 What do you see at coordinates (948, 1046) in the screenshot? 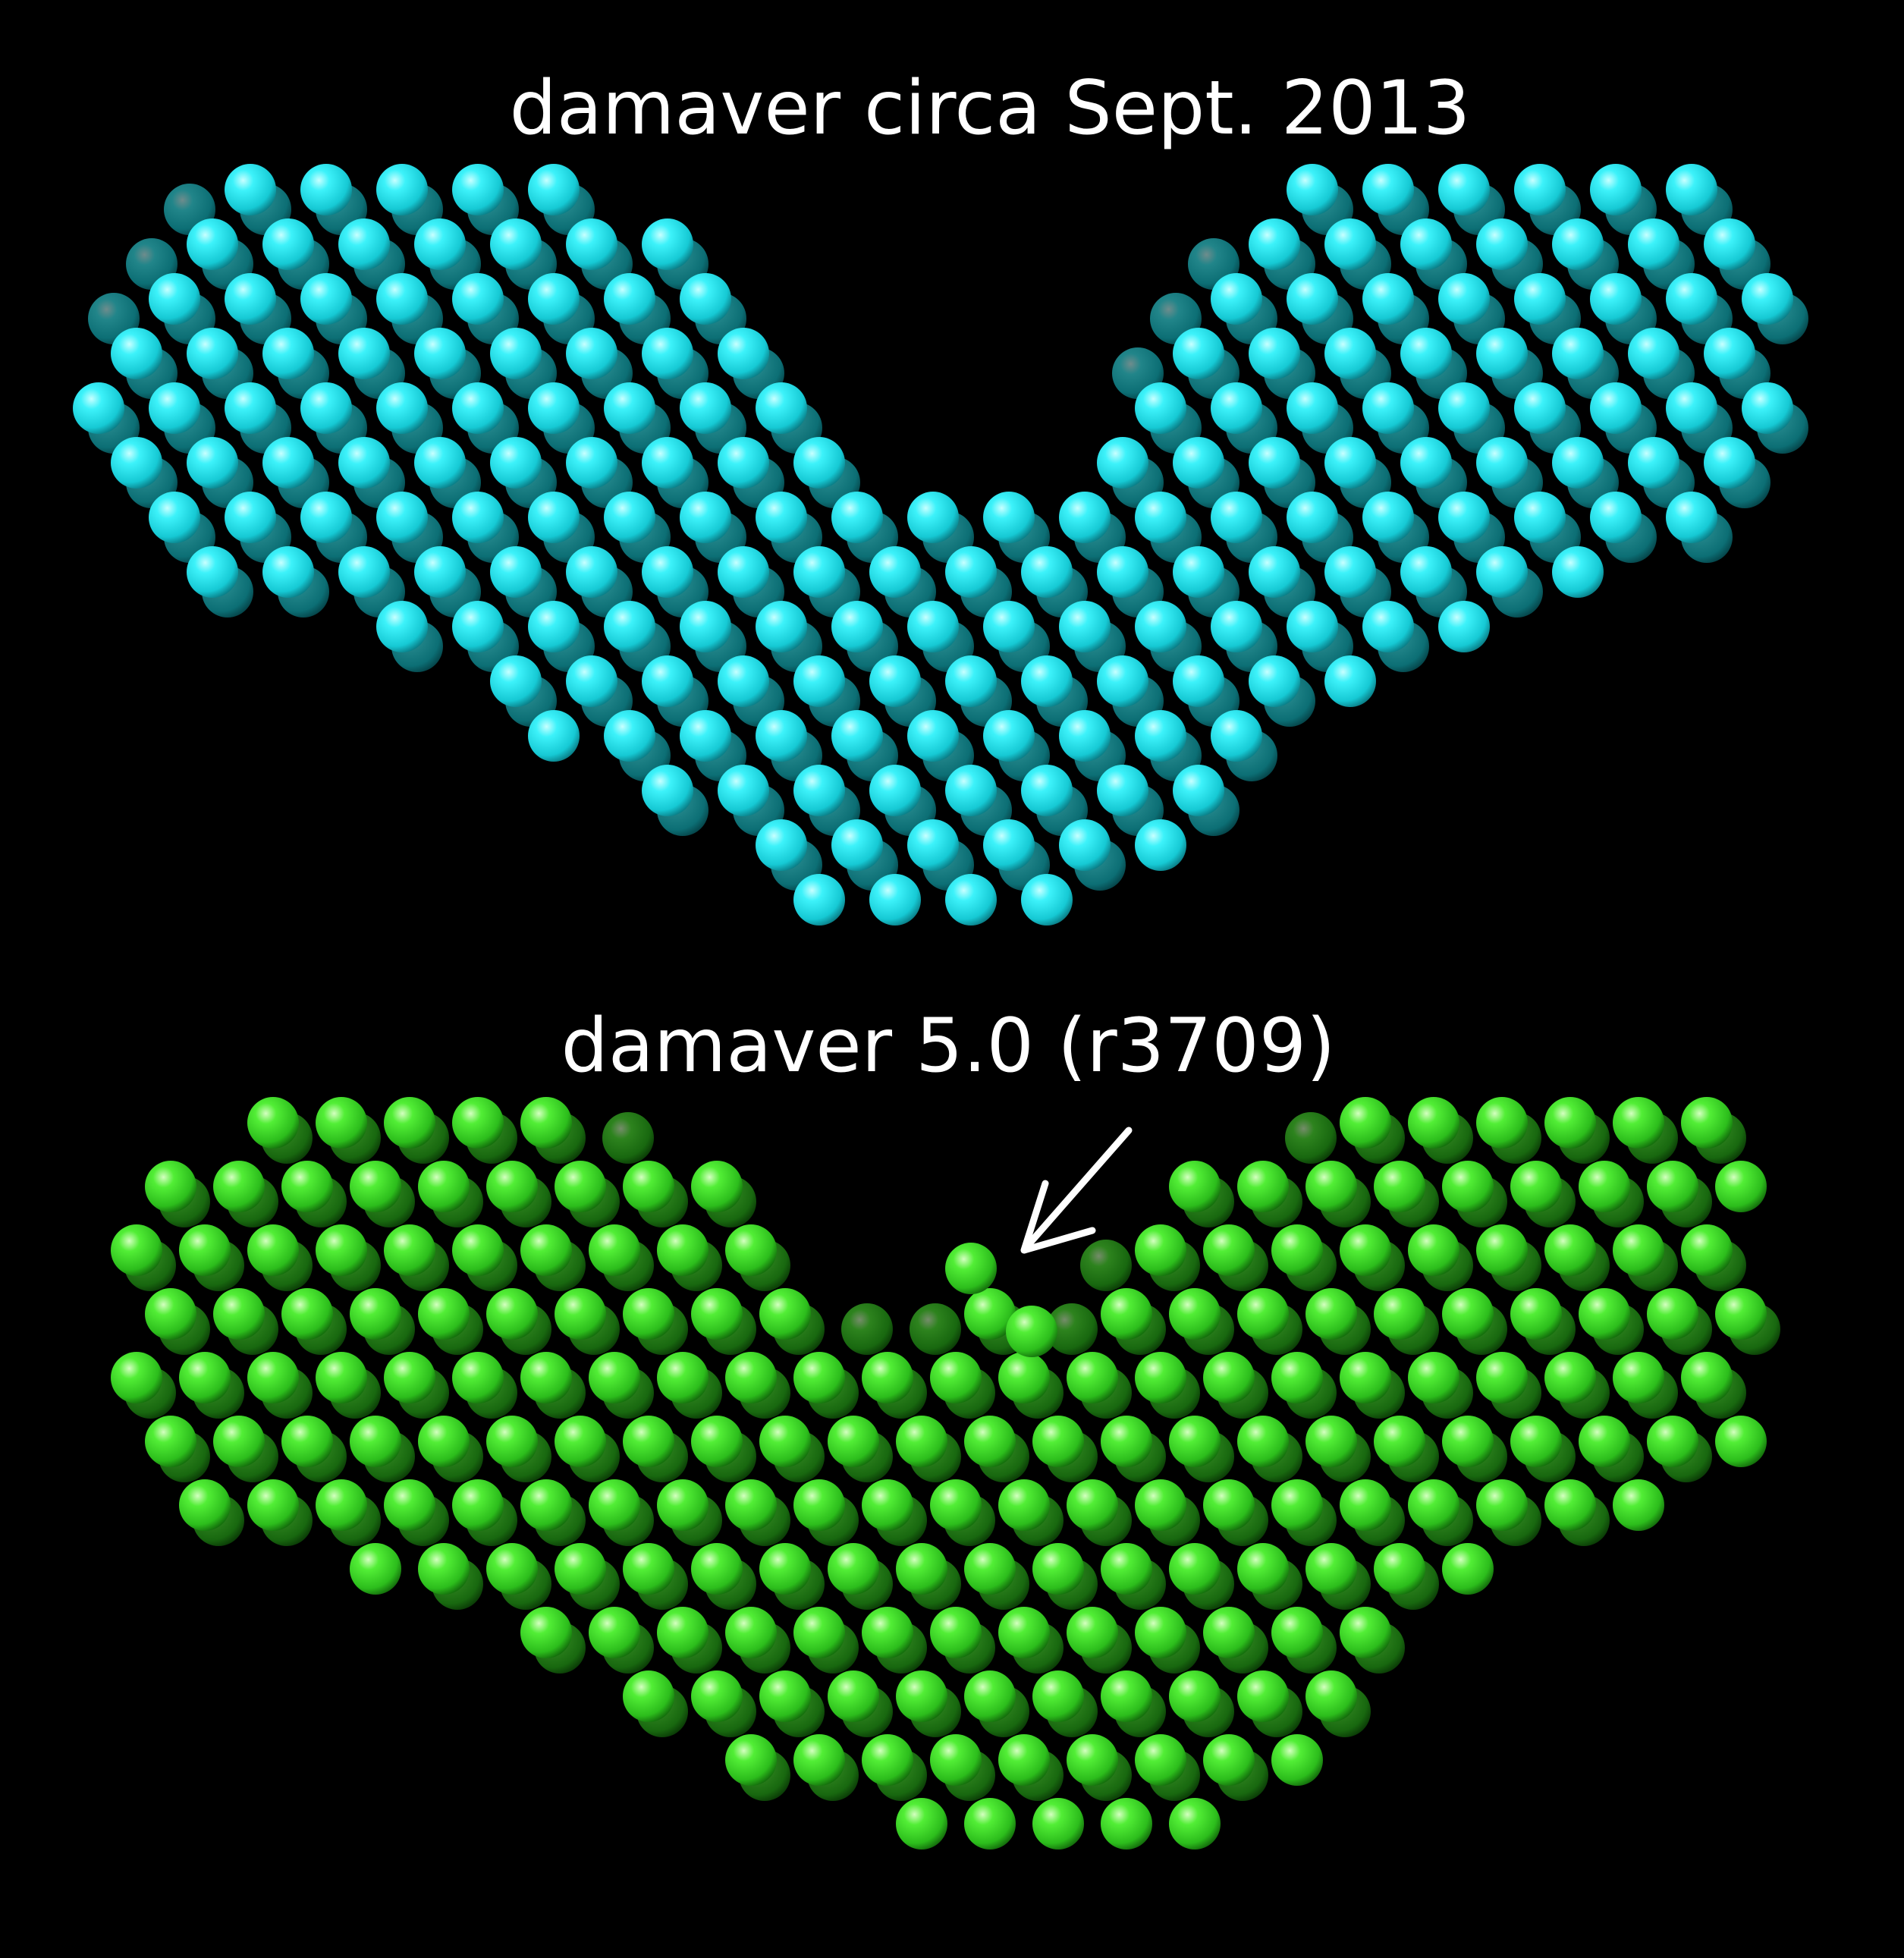
I see `bottom-panel-title: damaver 5.0 (r3709)` at bounding box center [948, 1046].